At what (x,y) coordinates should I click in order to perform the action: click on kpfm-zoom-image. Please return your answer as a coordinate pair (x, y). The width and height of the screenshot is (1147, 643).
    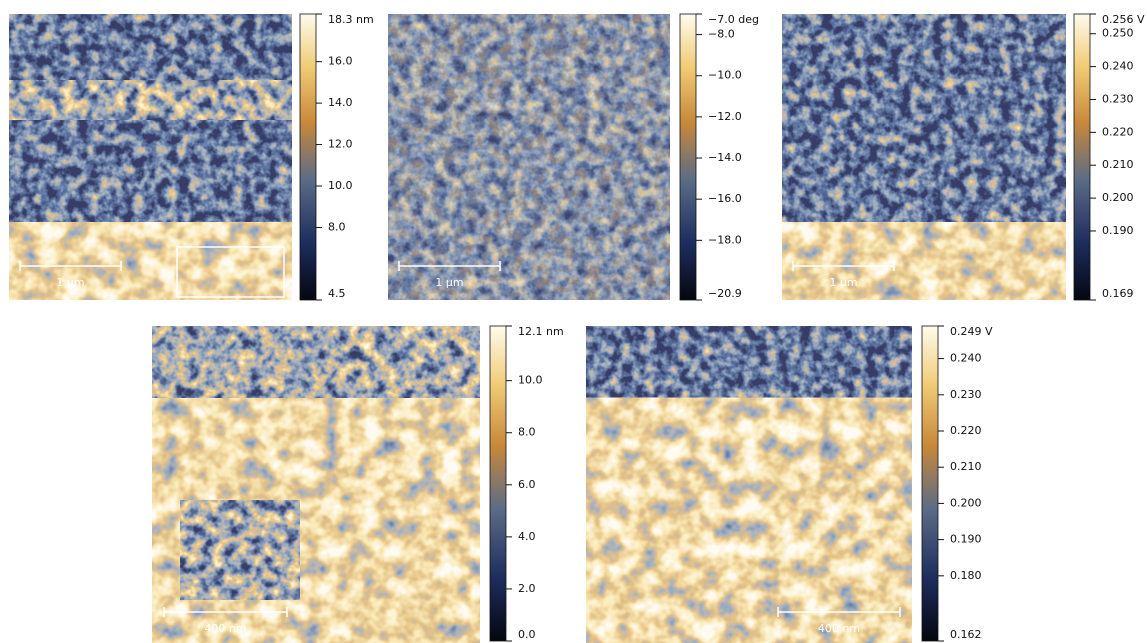
    Looking at the image, I should click on (749, 484).